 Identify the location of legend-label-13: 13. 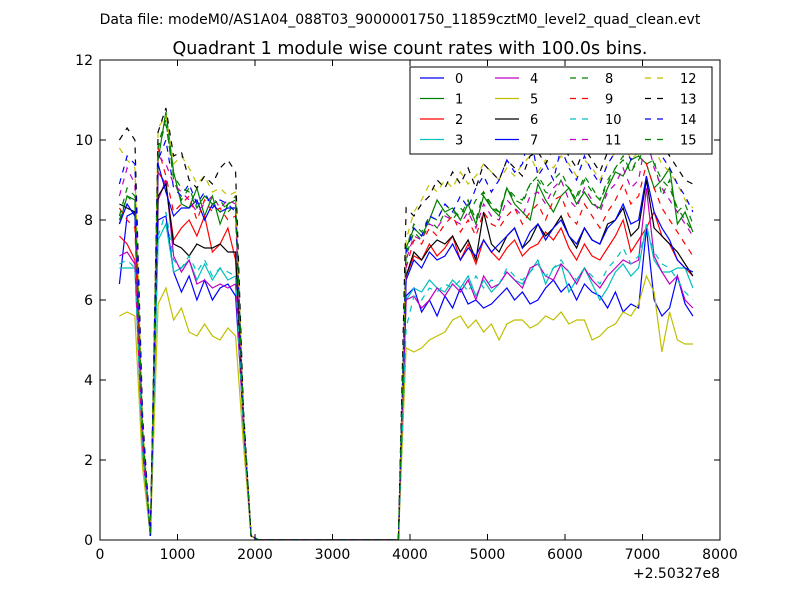
(688, 100).